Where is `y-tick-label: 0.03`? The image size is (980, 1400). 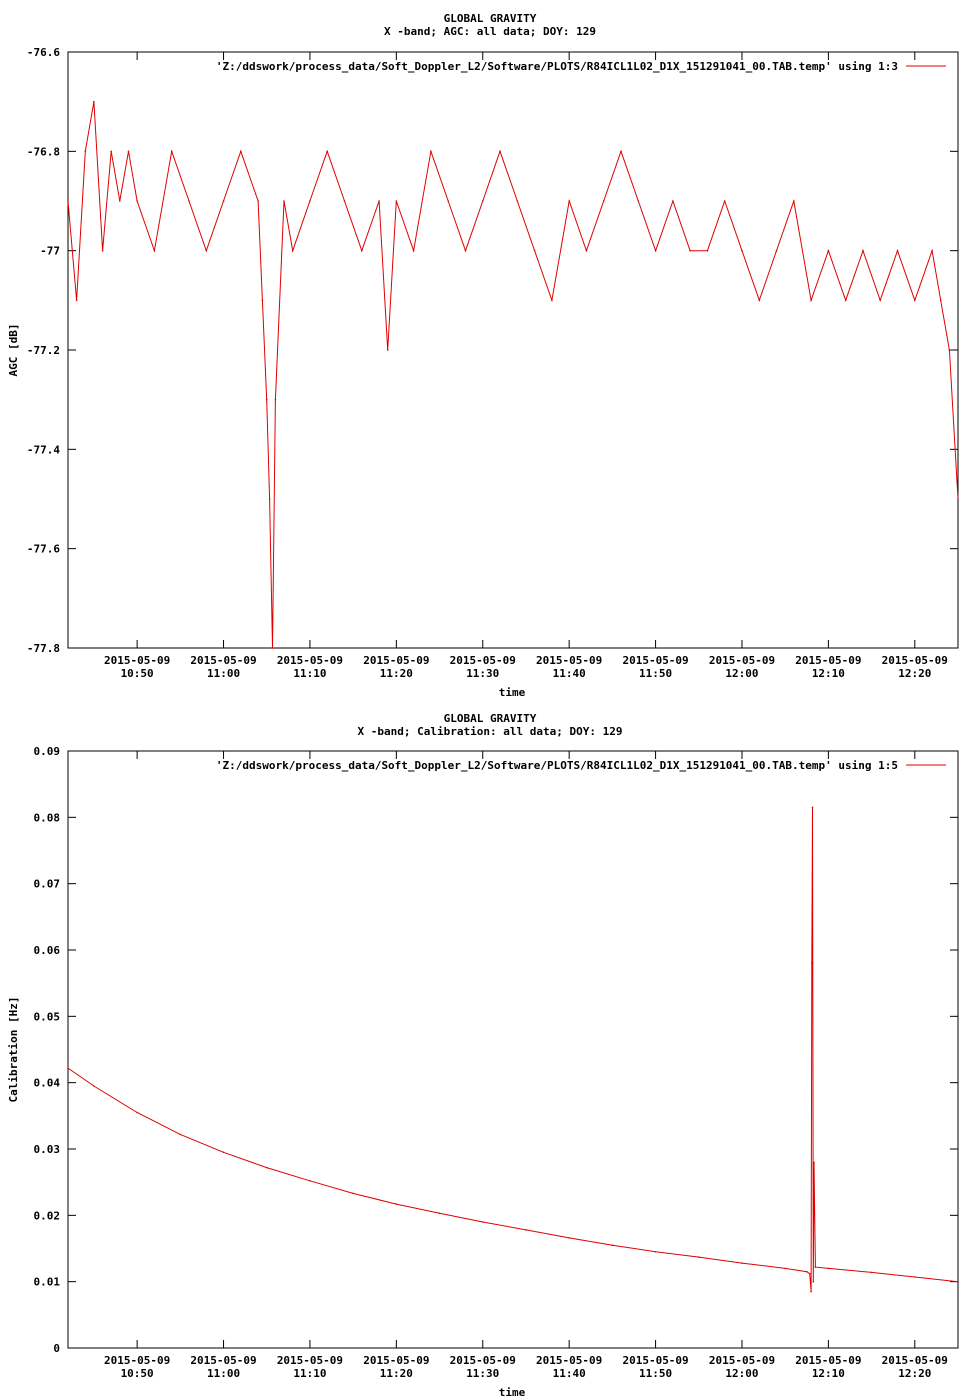 y-tick-label: 0.03 is located at coordinates (47, 1149).